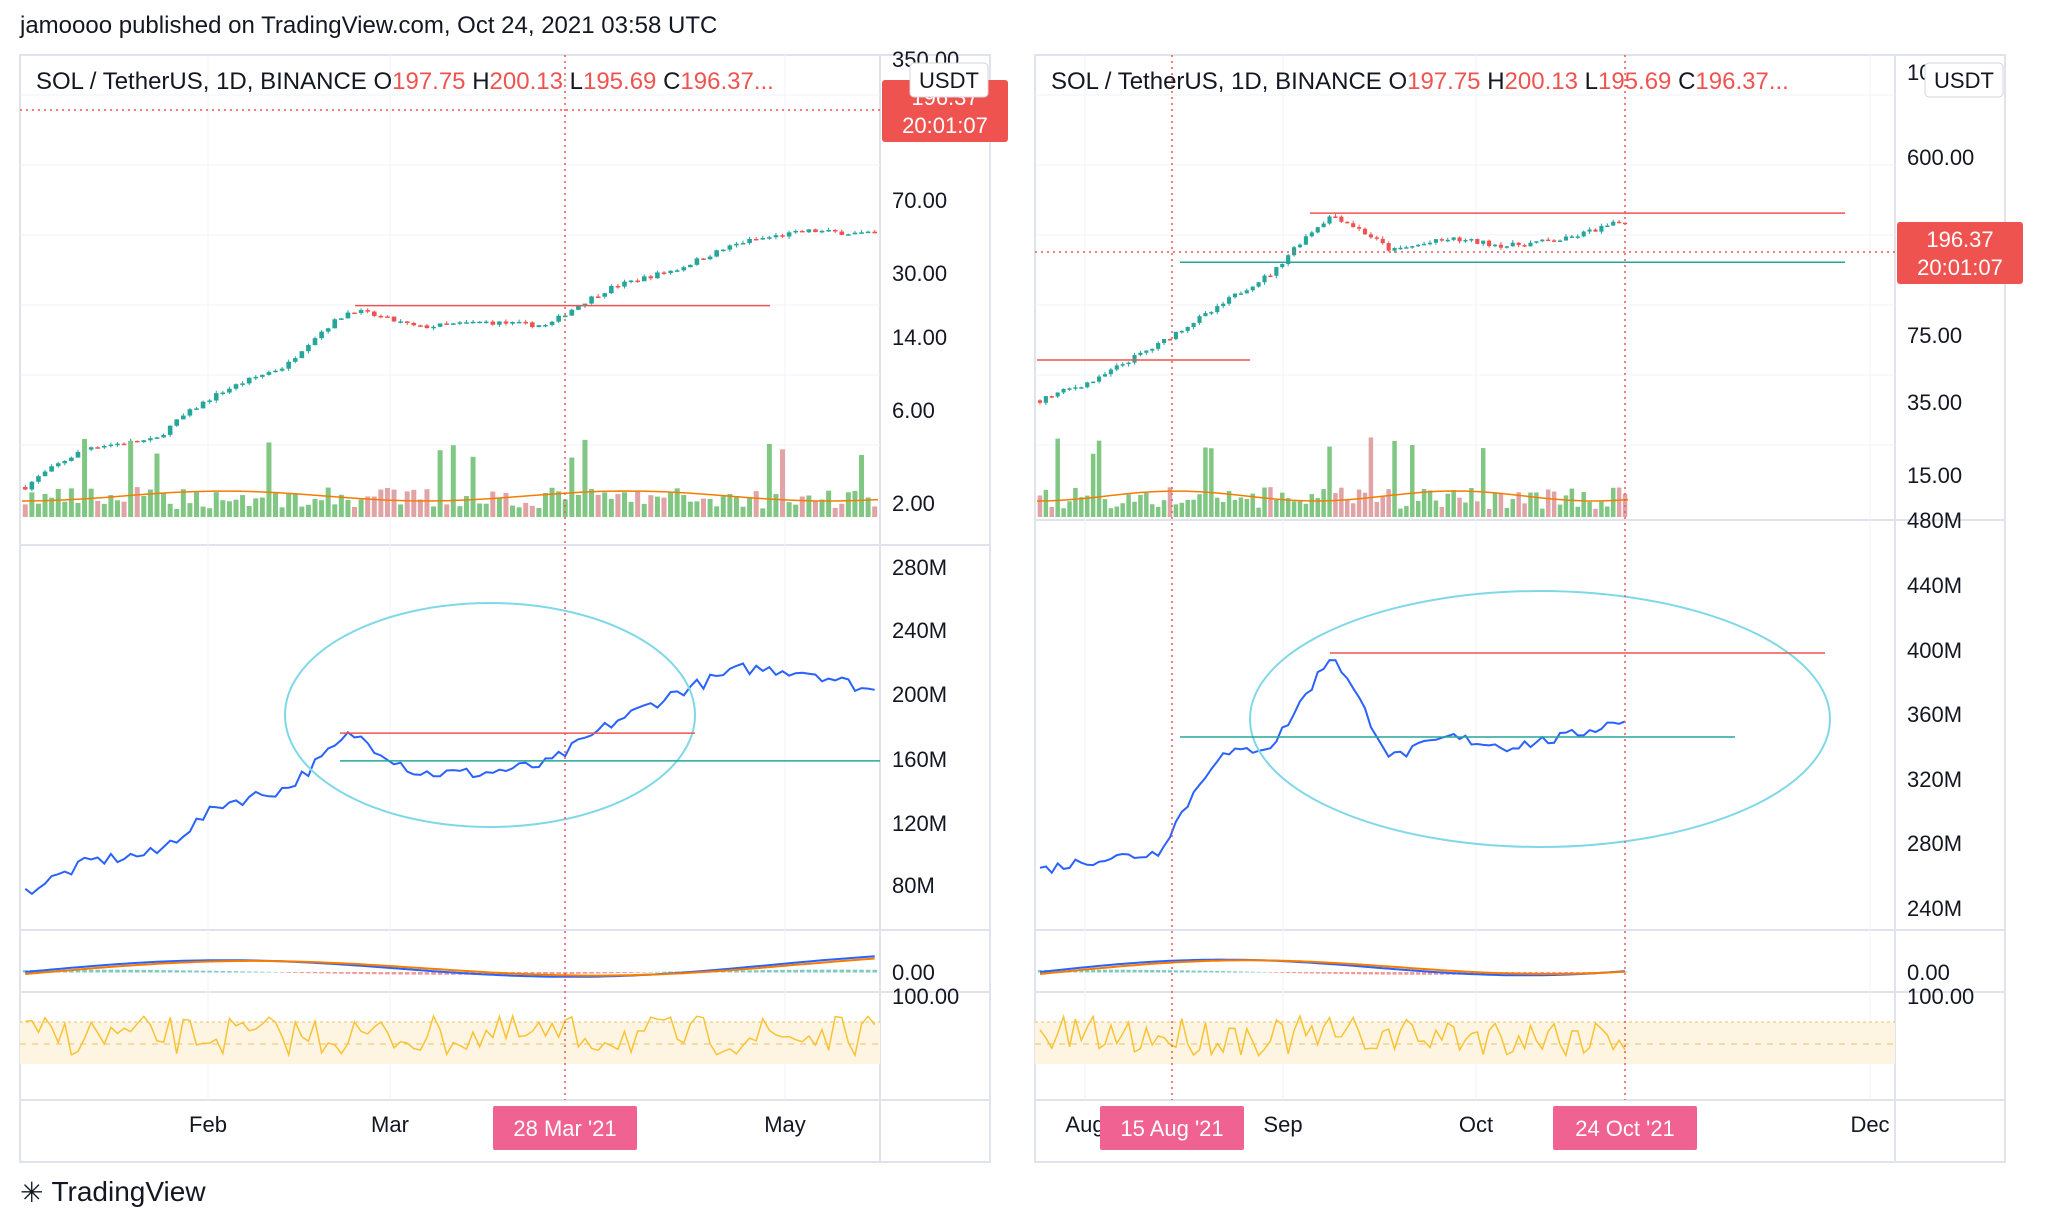 This screenshot has width=2054, height=1224. I want to click on rsi-line, so click(1332, 1035).